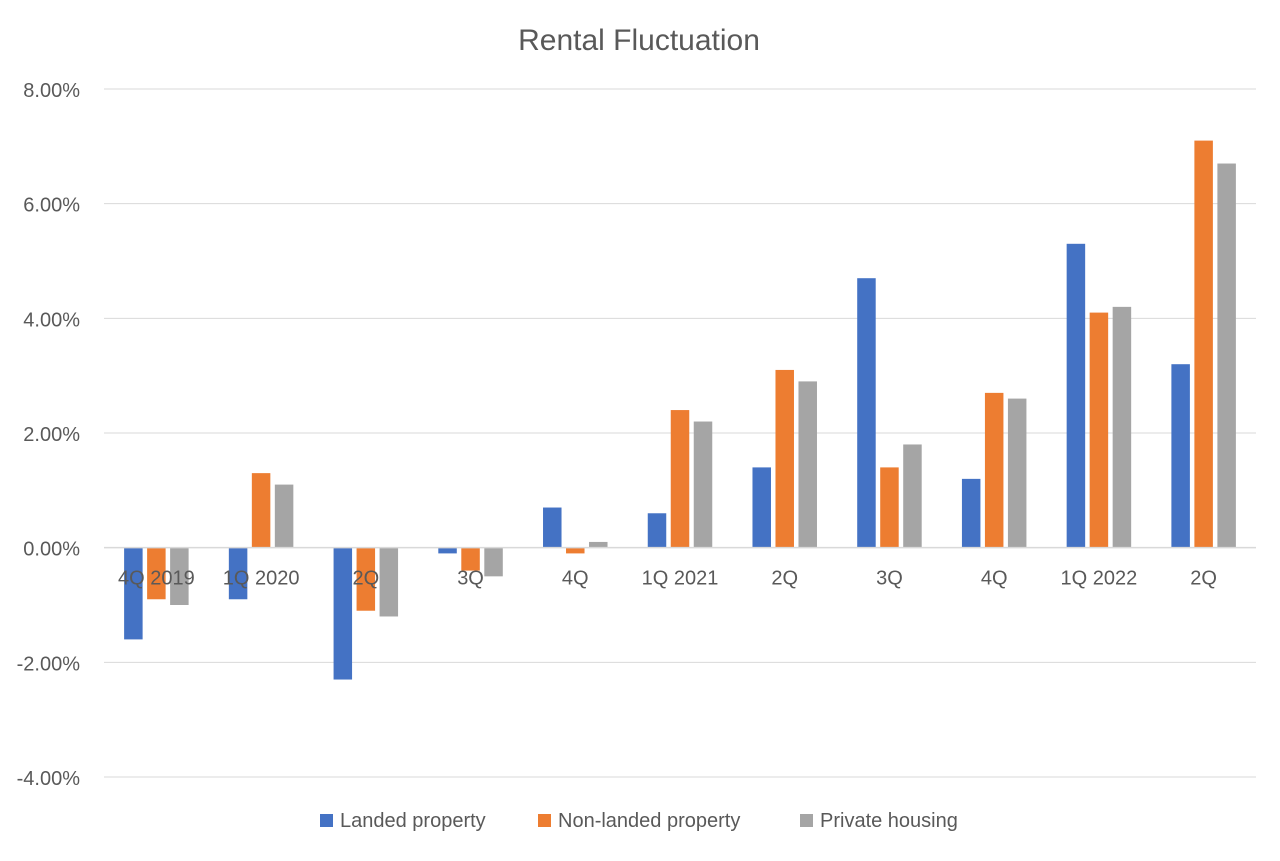 The image size is (1280, 861). What do you see at coordinates (261, 579) in the screenshot?
I see `x-tick-label: 1Q 2020` at bounding box center [261, 579].